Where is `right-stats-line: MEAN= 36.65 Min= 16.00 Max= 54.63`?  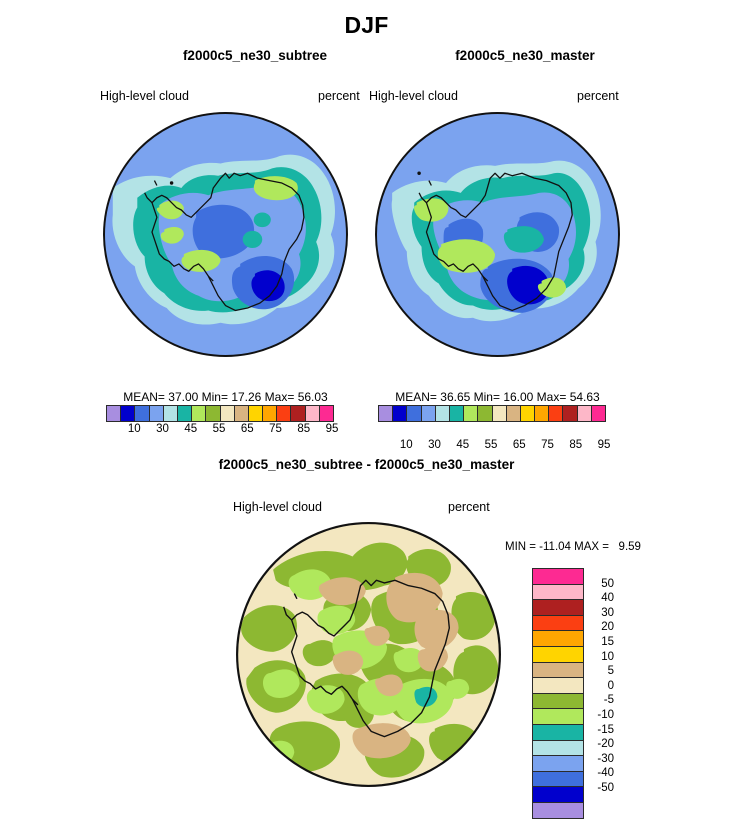 right-stats-line: MEAN= 36.65 Min= 16.00 Max= 54.63 is located at coordinates (497, 397).